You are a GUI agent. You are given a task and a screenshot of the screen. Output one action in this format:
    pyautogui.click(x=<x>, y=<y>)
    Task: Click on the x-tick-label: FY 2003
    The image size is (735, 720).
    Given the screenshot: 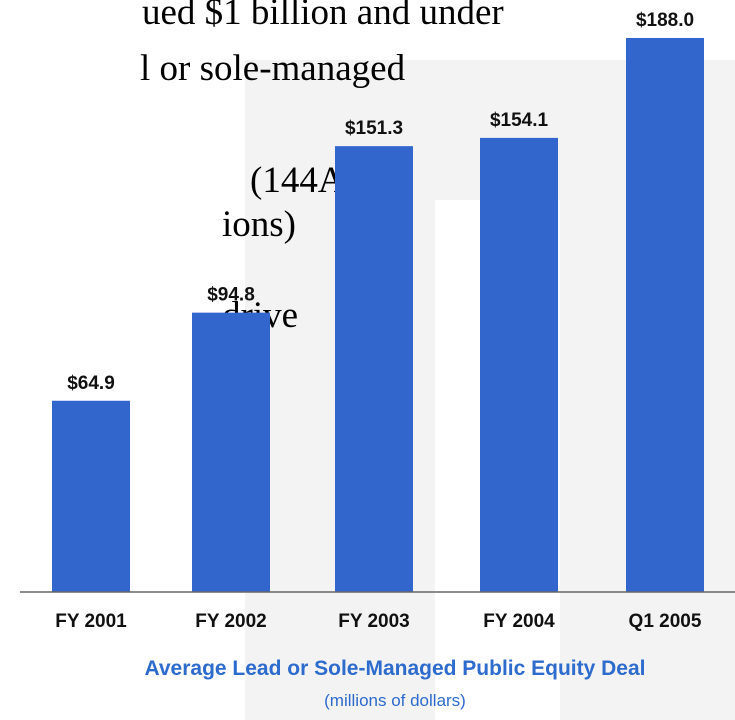 What is the action you would take?
    pyautogui.click(x=373, y=621)
    